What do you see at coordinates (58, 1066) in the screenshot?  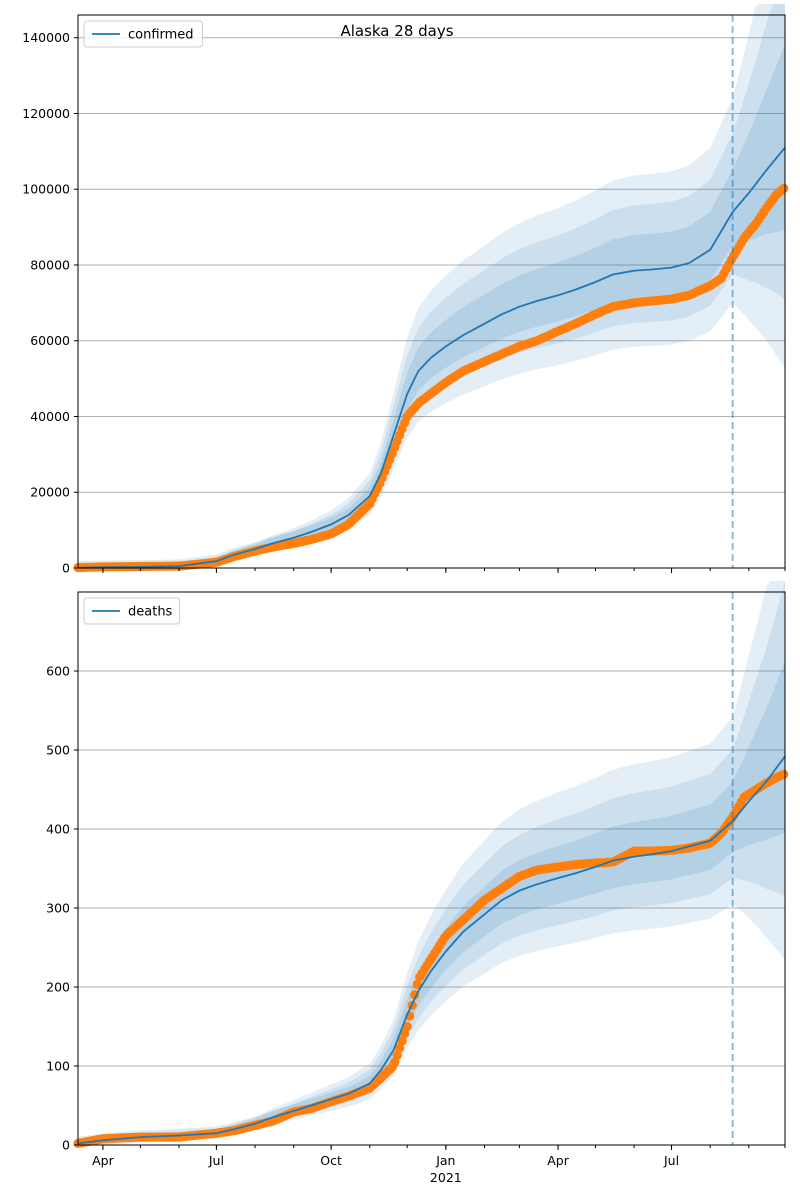 I see `y-tick-label: 100` at bounding box center [58, 1066].